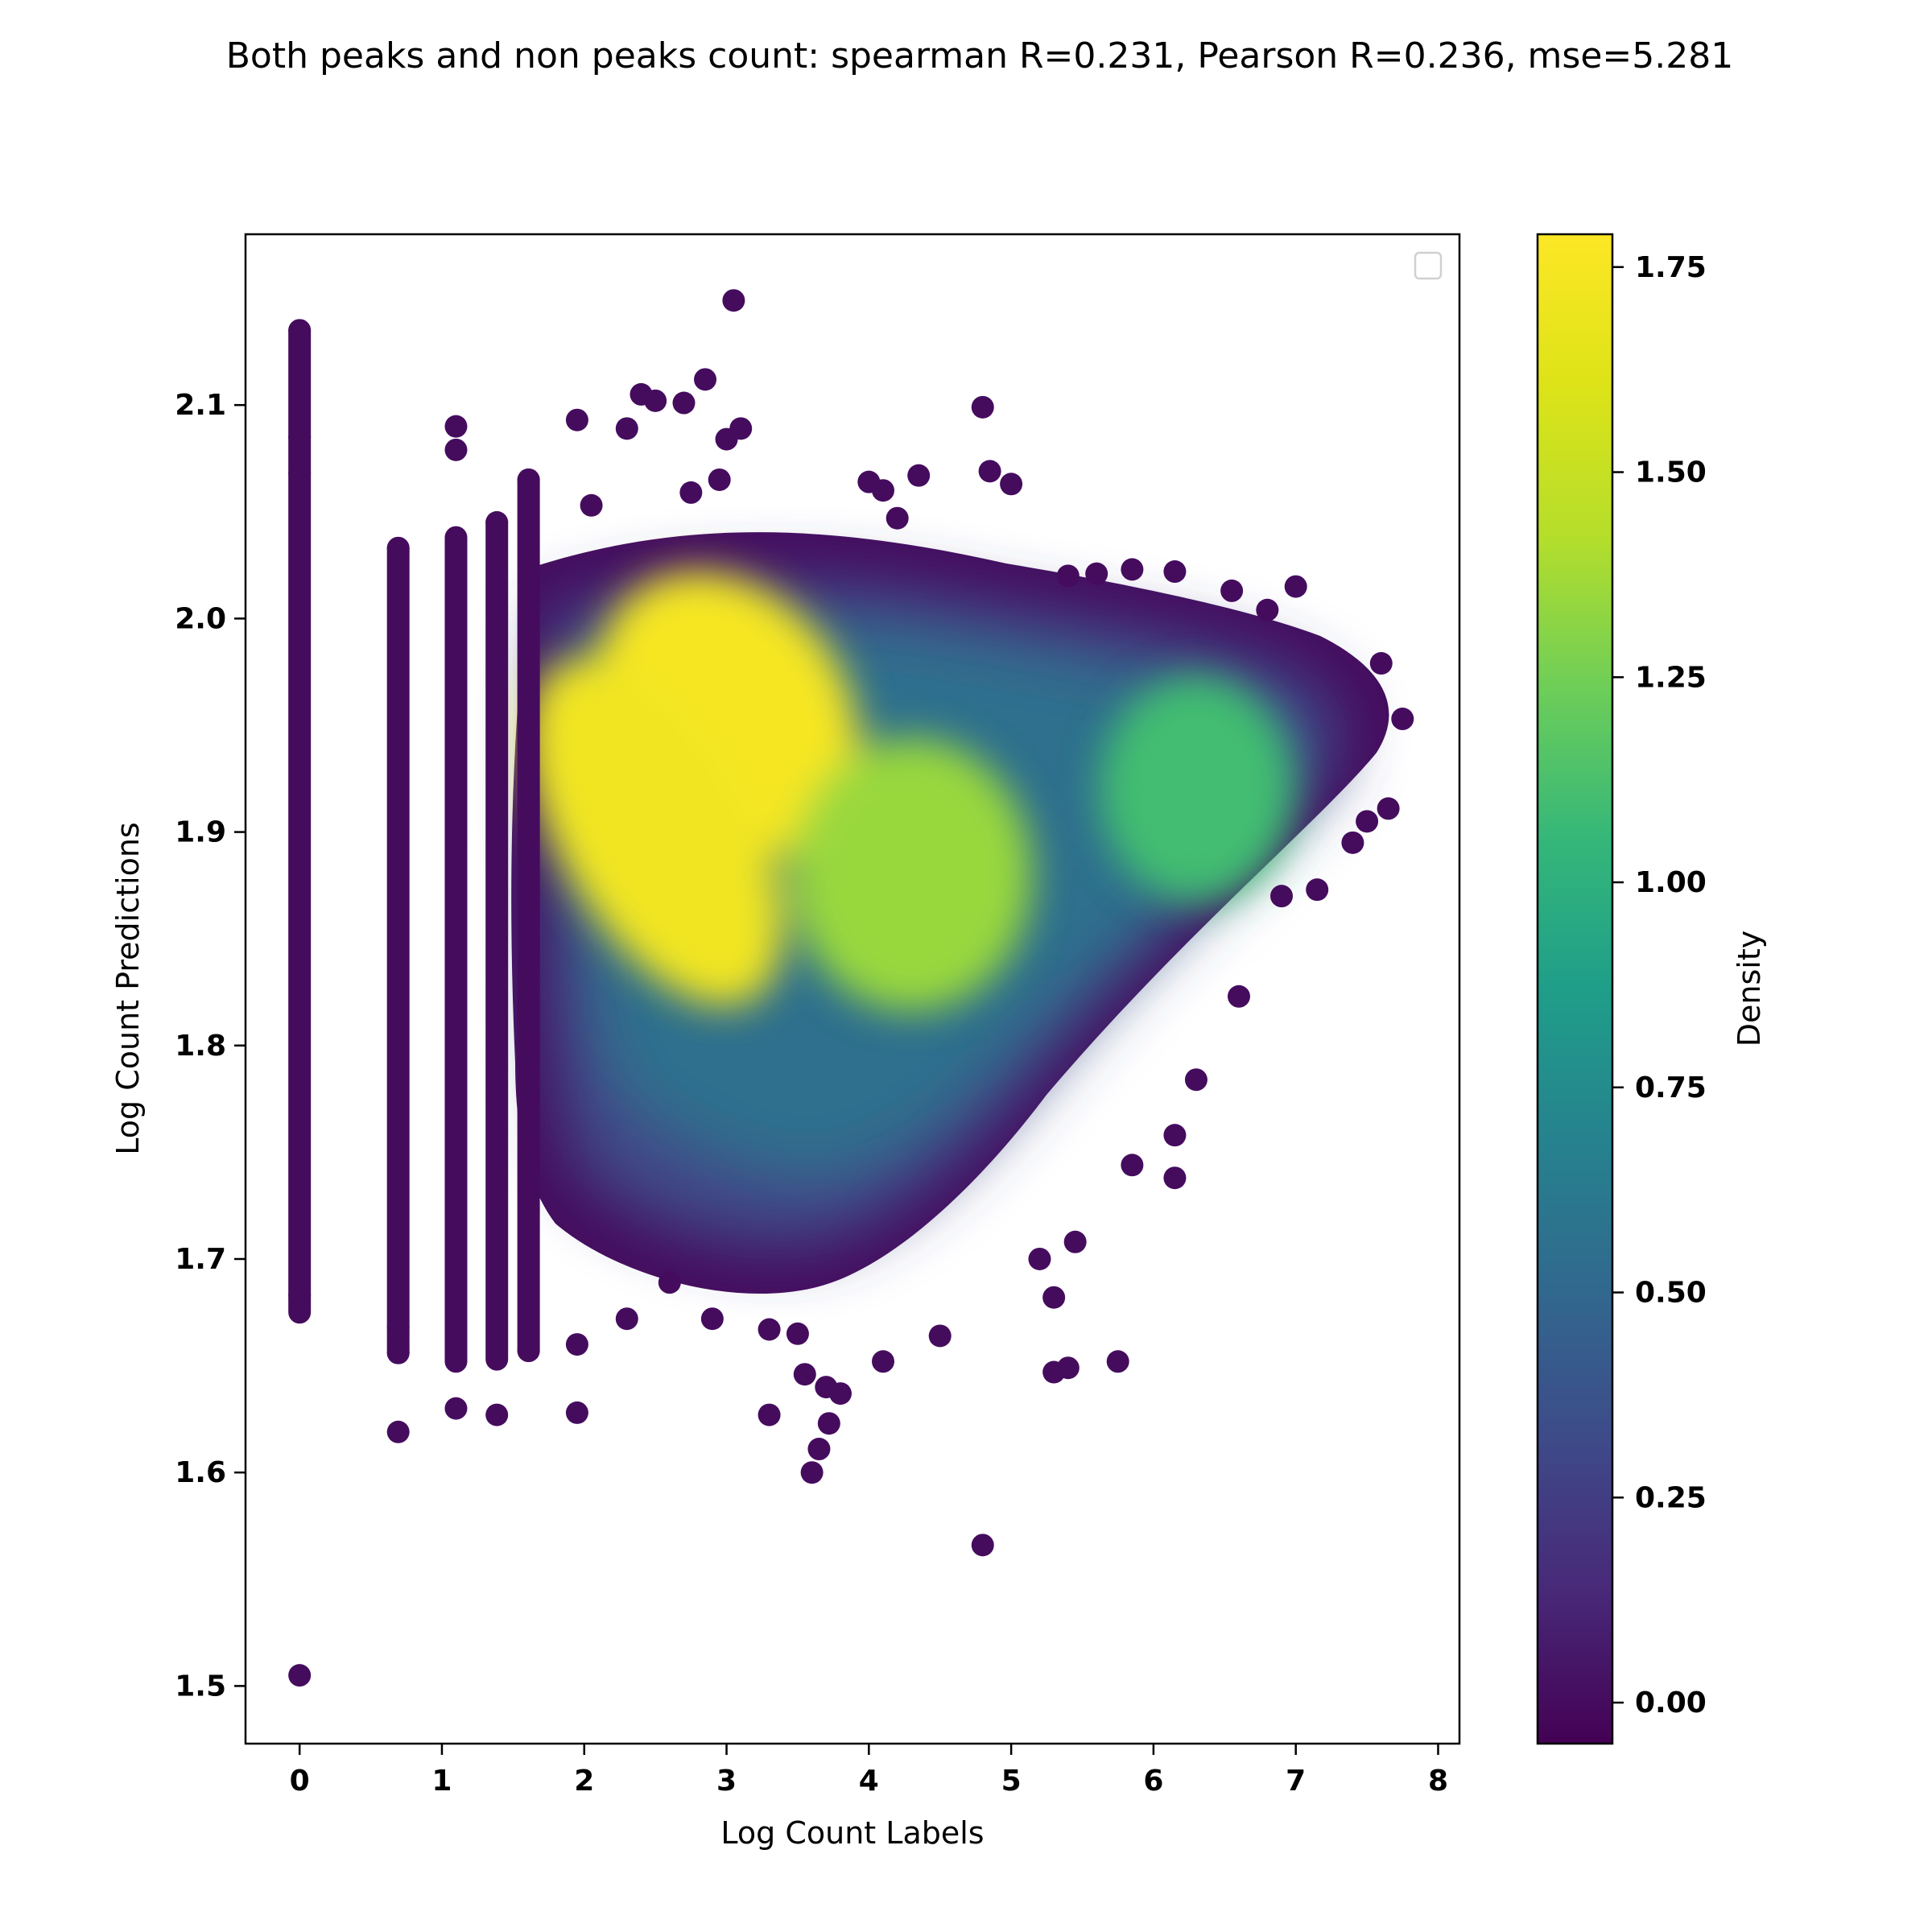  Describe the element at coordinates (1671, 1497) in the screenshot. I see `colorbar-tick-label: 0.25` at that location.